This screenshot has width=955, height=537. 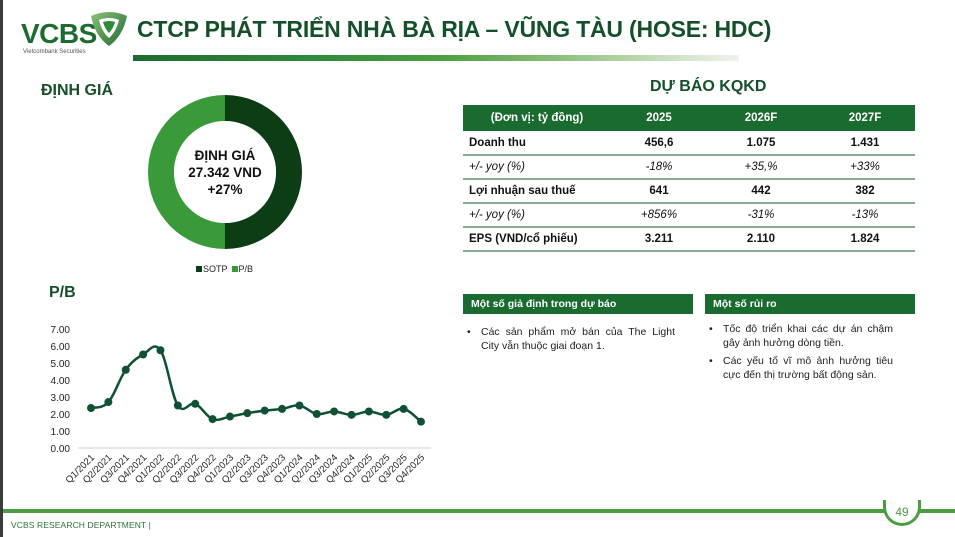 I want to click on donut-center-label: ĐỊNH GIÁ 27.342 VND +27%, so click(x=225, y=172).